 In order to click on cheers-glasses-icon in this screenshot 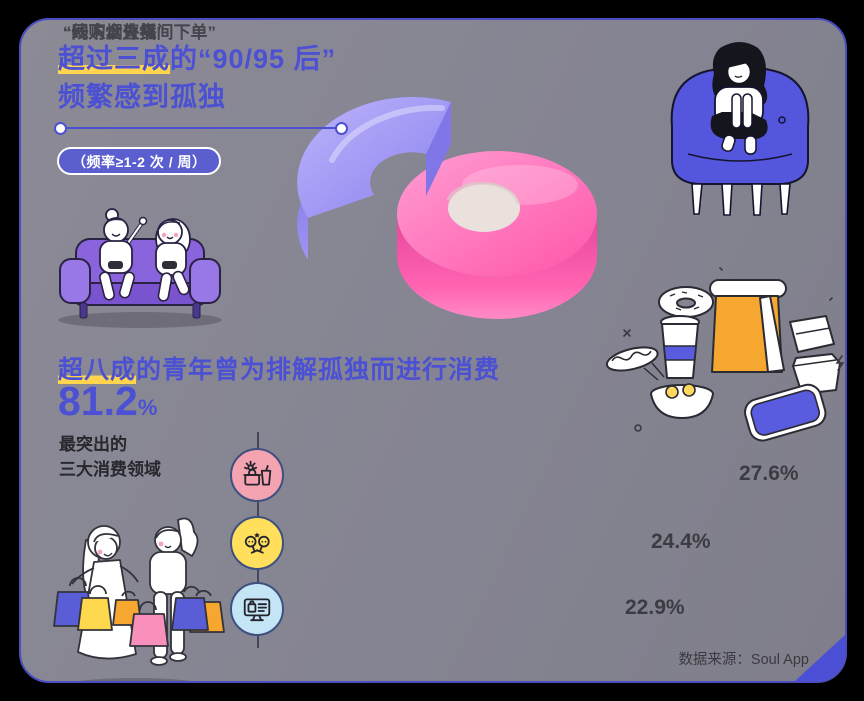, I will do `click(257, 543)`.